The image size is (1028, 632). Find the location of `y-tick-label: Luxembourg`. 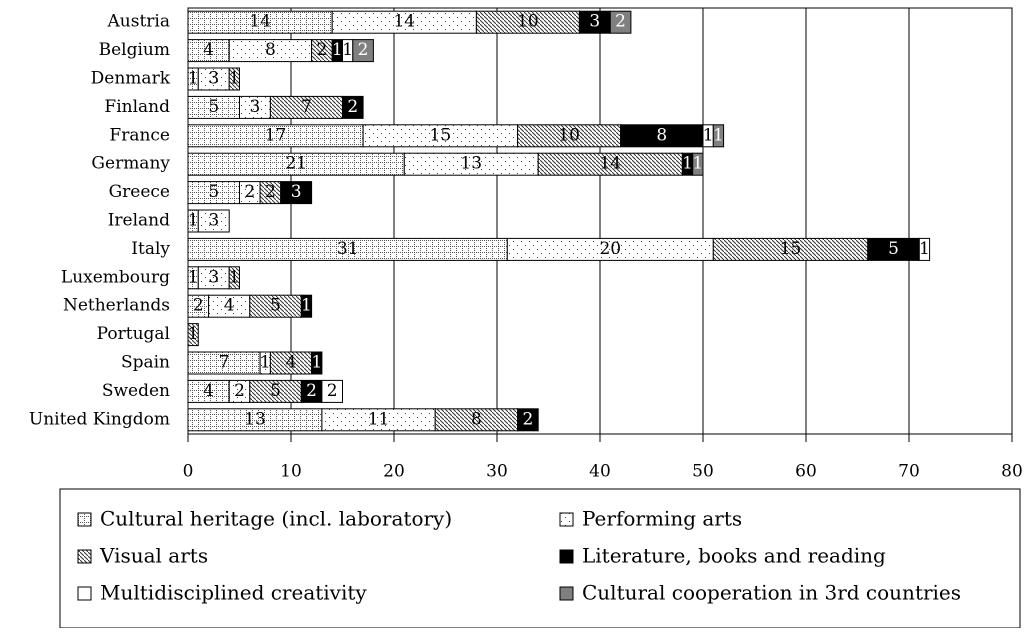

y-tick-label: Luxembourg is located at coordinates (115, 277).